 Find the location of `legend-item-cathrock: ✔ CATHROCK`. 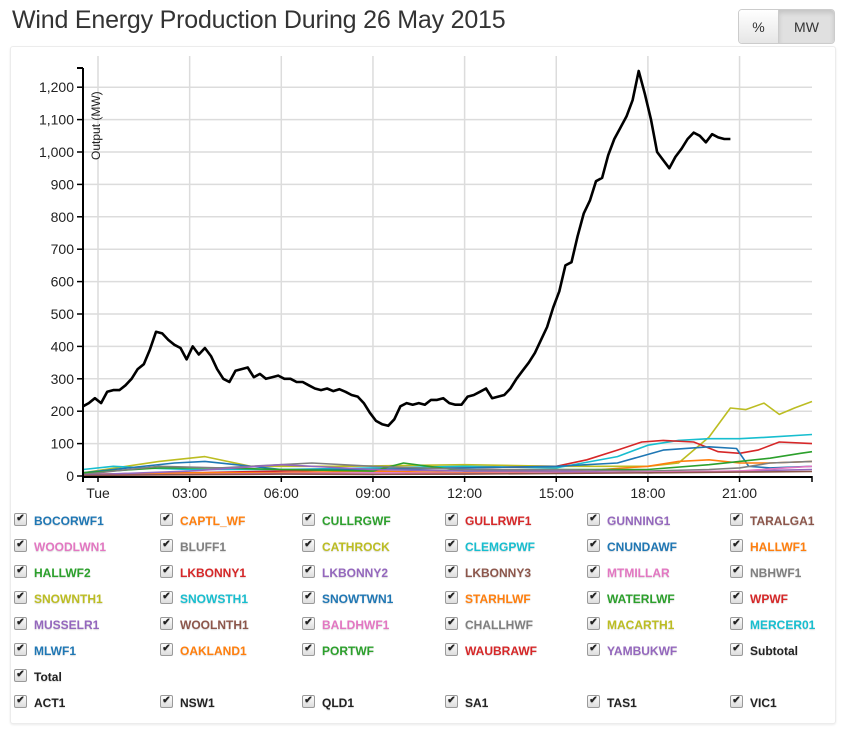

legend-item-cathrock: ✔ CATHROCK is located at coordinates (346, 546).